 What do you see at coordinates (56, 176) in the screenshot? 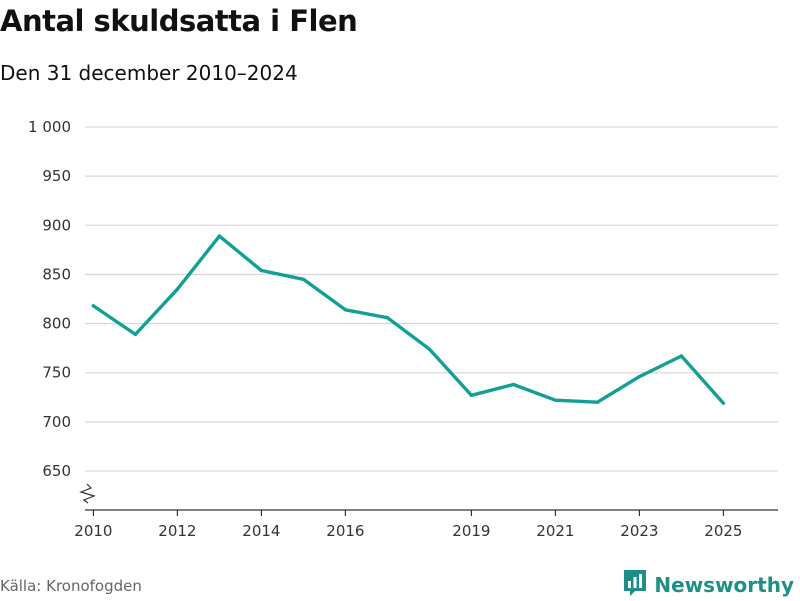
I see `y-tick-label: 950` at bounding box center [56, 176].